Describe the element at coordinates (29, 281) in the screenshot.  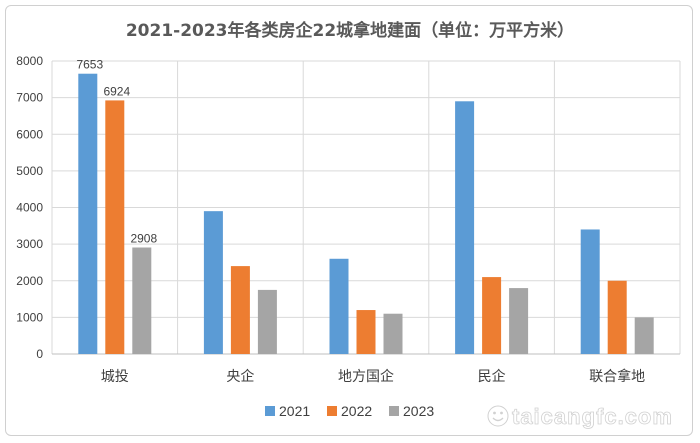
I see `y-tick-label: 2000` at that location.